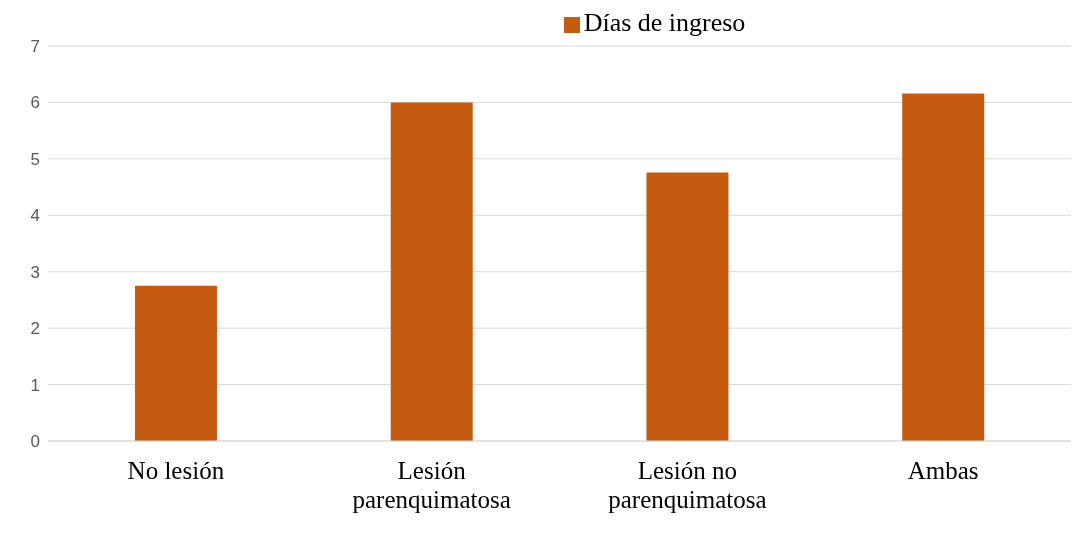 The width and height of the screenshot is (1089, 549). Describe the element at coordinates (176, 470) in the screenshot. I see `x-tick-label: No lesión` at that location.